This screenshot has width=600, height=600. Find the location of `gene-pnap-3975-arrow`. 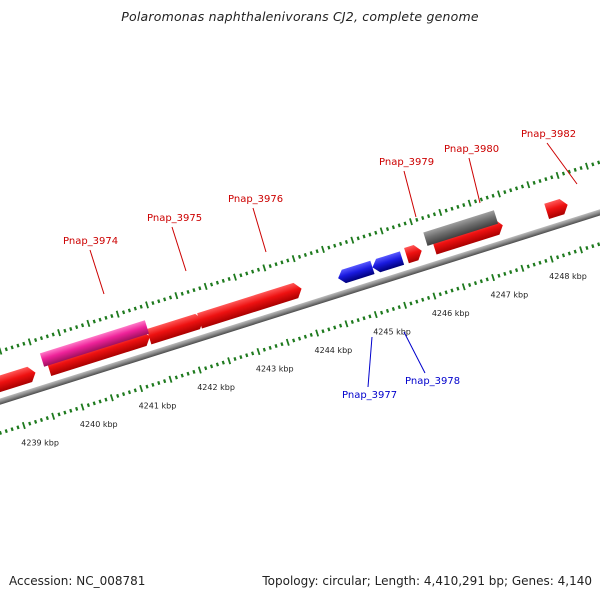

gene-pnap-3975-arrow is located at coordinates (176, 328).